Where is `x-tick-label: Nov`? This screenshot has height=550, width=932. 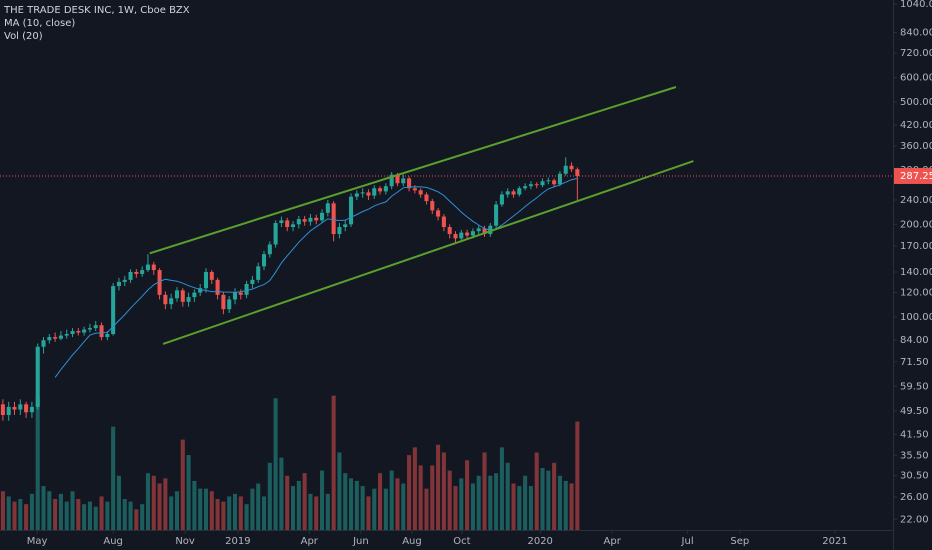
x-tick-label: Nov is located at coordinates (185, 541).